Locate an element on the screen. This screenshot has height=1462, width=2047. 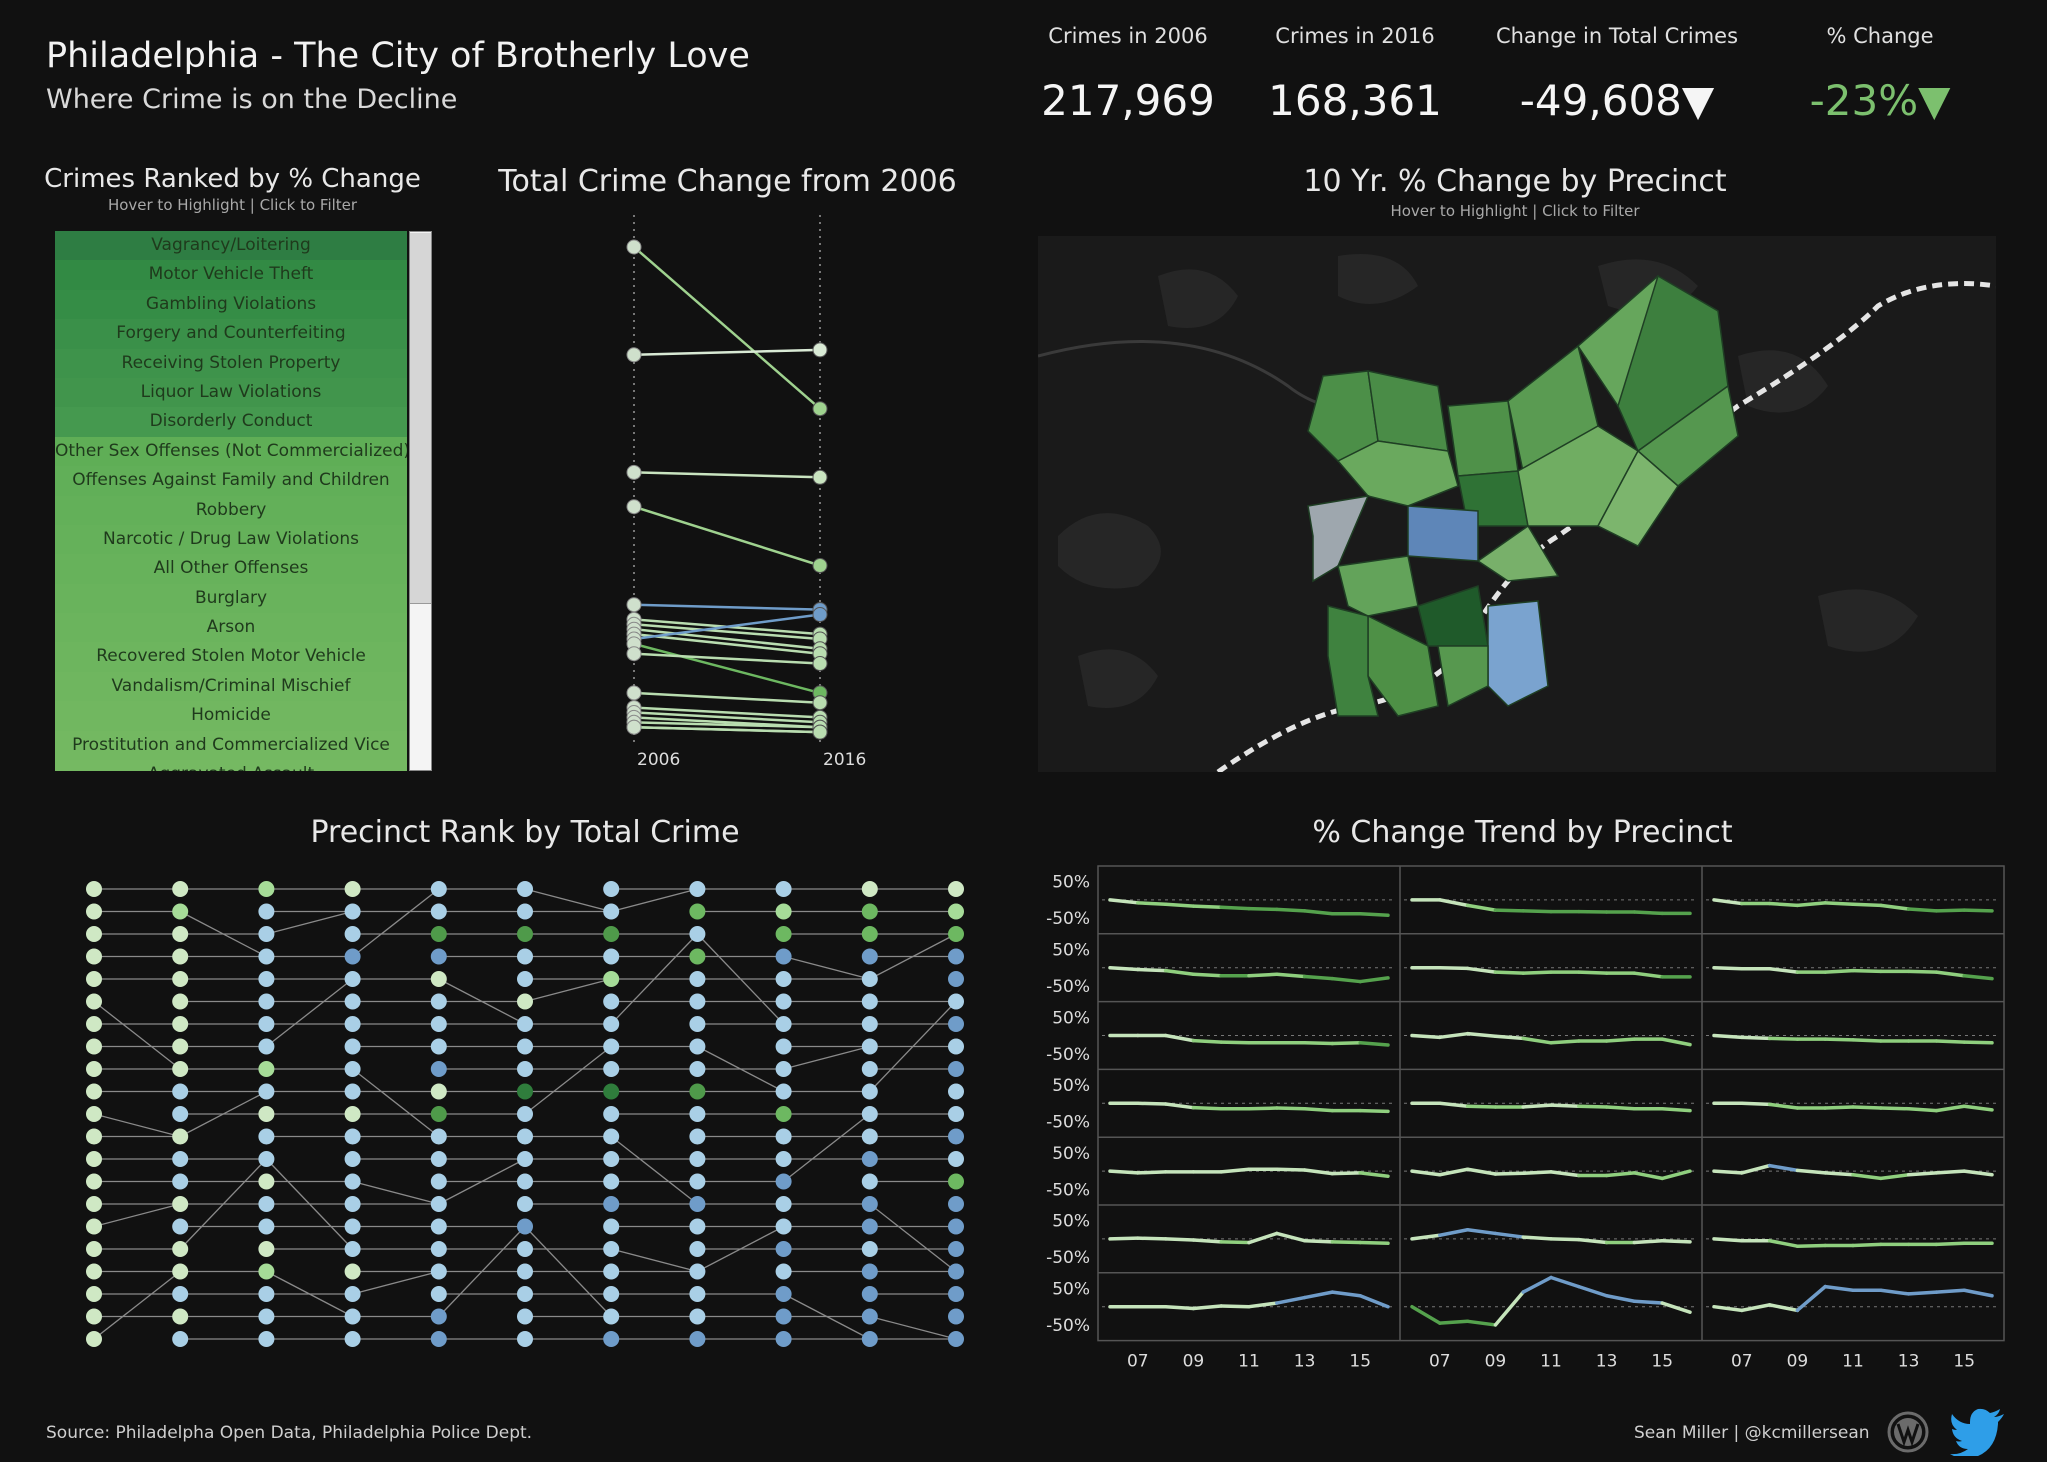
rank-list-item: Prostitution and Commercialized Vice is located at coordinates (231, 745).